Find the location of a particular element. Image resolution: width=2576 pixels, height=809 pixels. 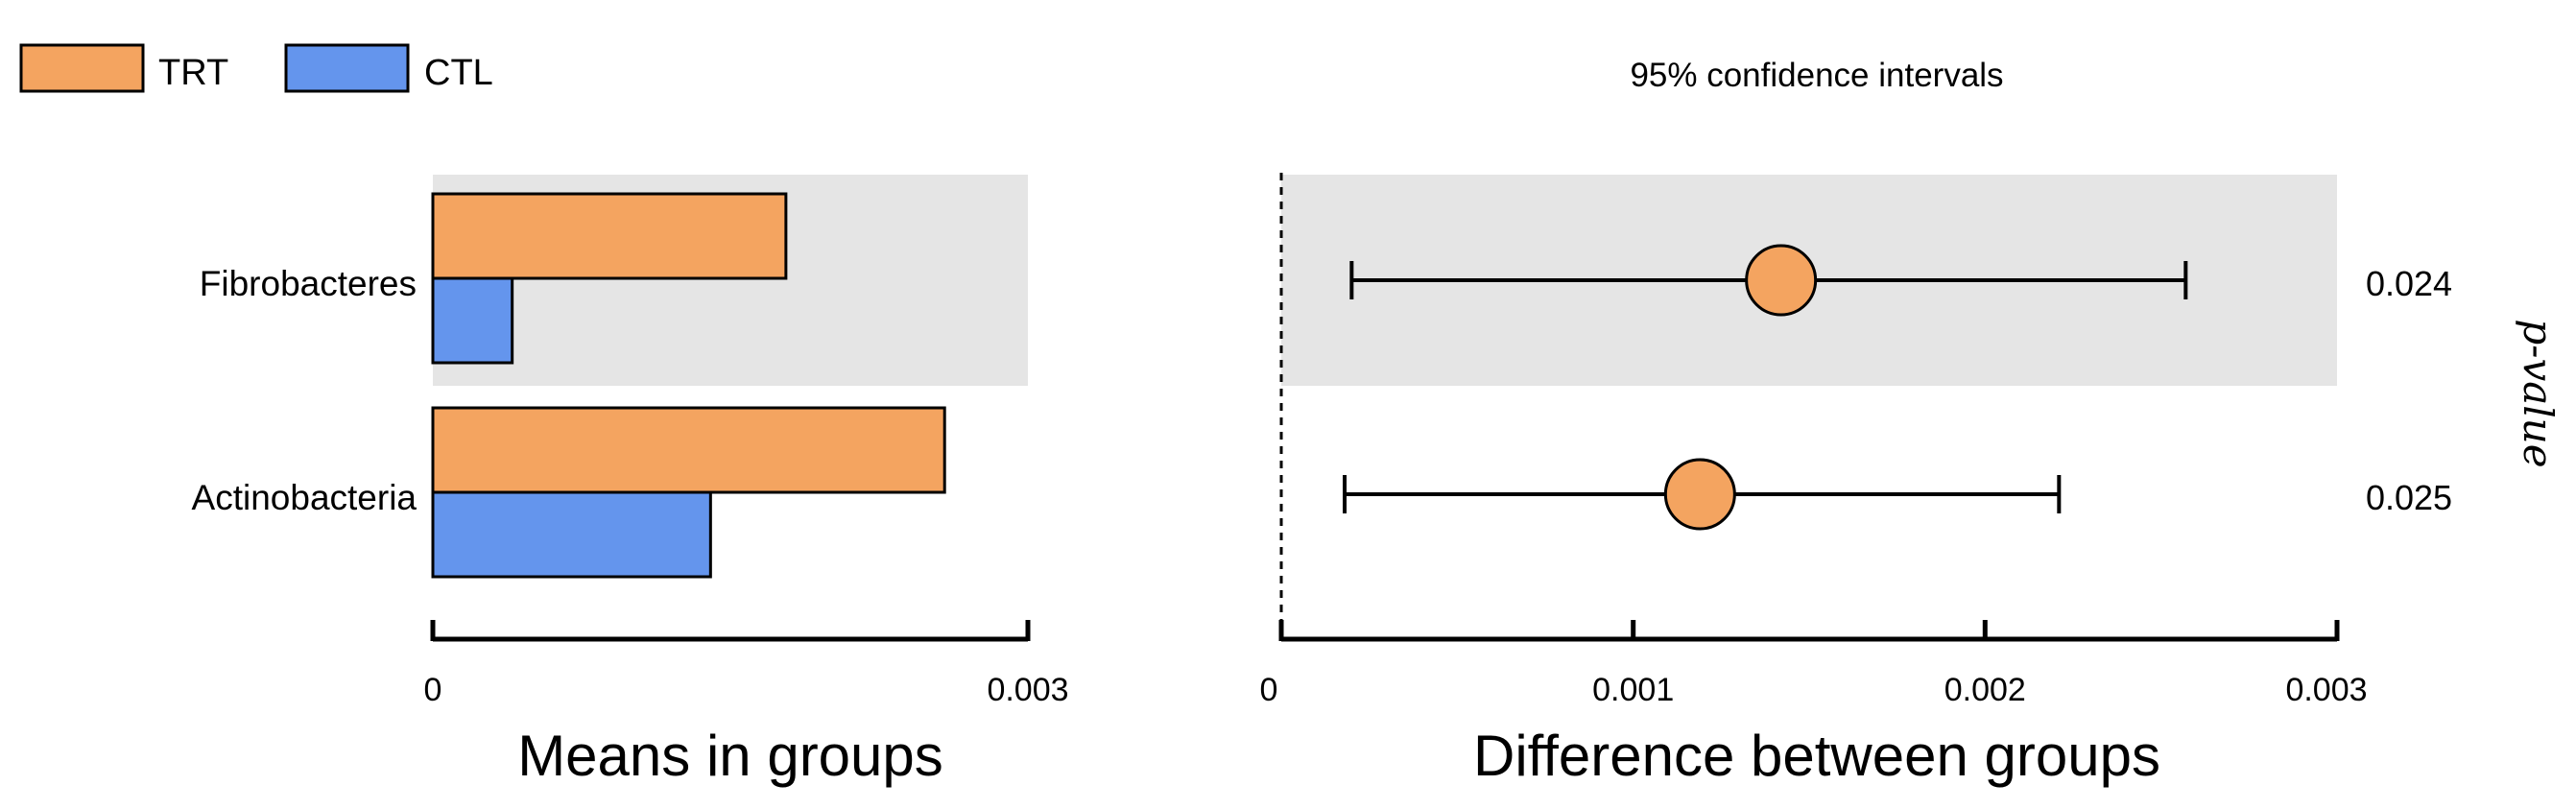

difference-axis-title: Difference between groups is located at coordinates (1816, 756).